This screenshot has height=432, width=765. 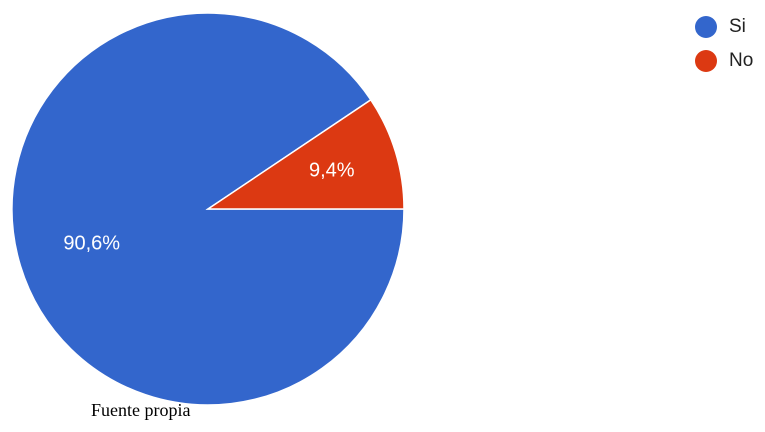 I want to click on pie-slice-no, so click(x=305, y=154).